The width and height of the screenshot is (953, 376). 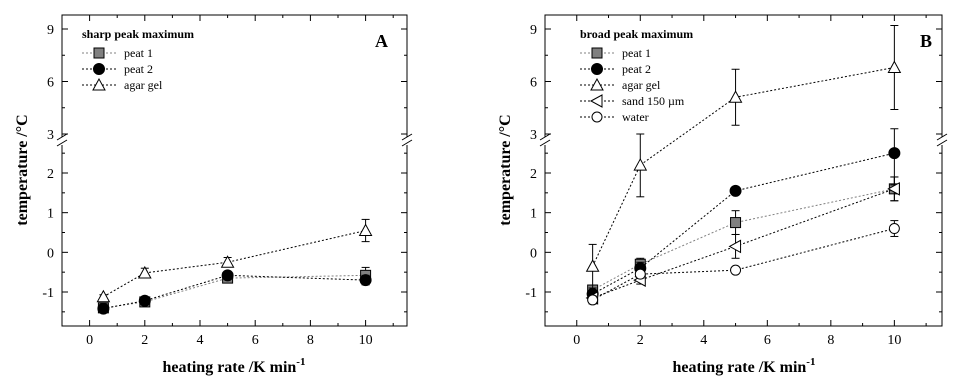 What do you see at coordinates (138, 34) in the screenshot?
I see `legend-title: sharp peak maximum` at bounding box center [138, 34].